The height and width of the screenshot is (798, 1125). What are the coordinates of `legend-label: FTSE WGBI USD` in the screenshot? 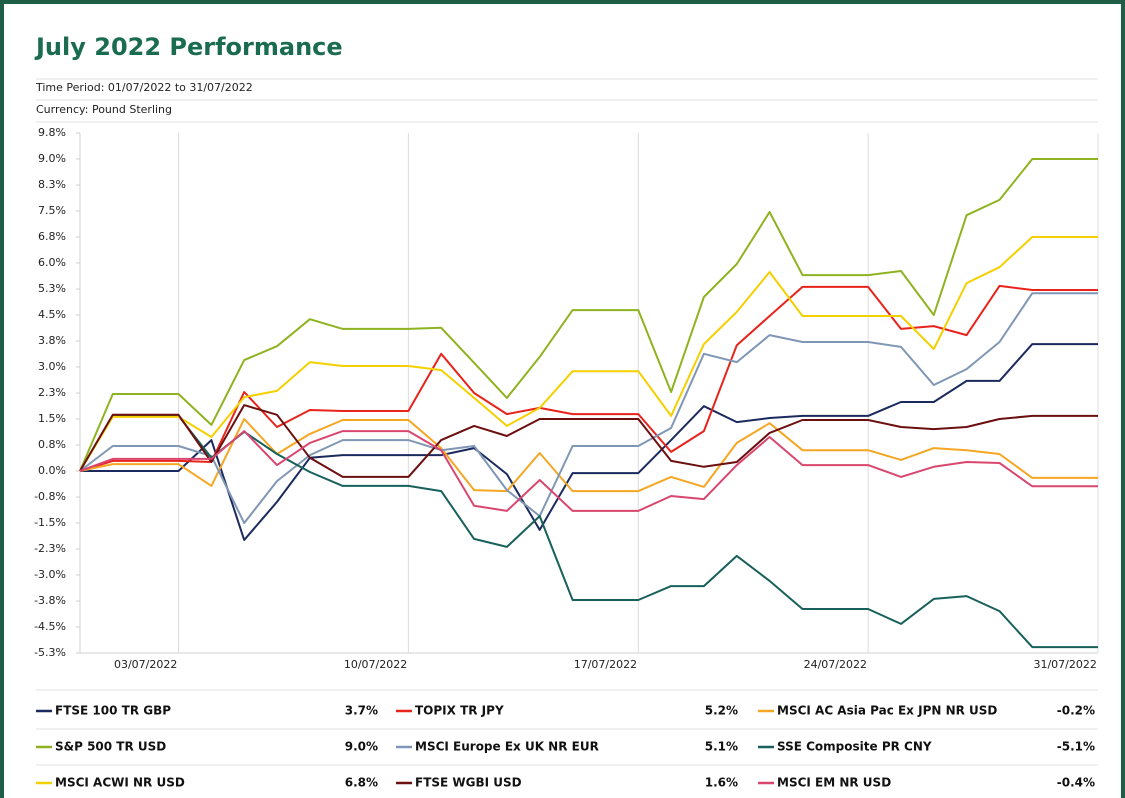 It's located at (468, 783).